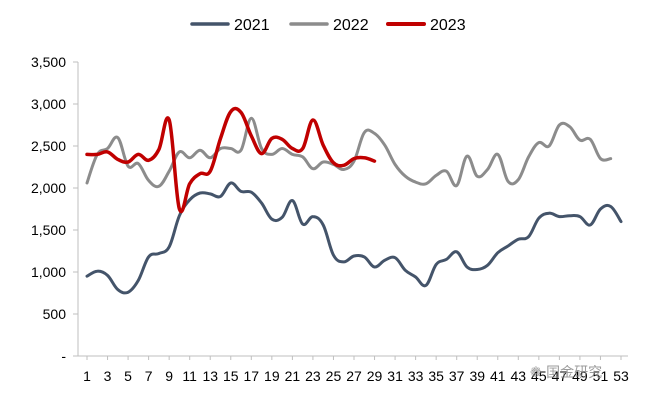 Image resolution: width=652 pixels, height=400 pixels. I want to click on x-tick-label: 37, so click(457, 376).